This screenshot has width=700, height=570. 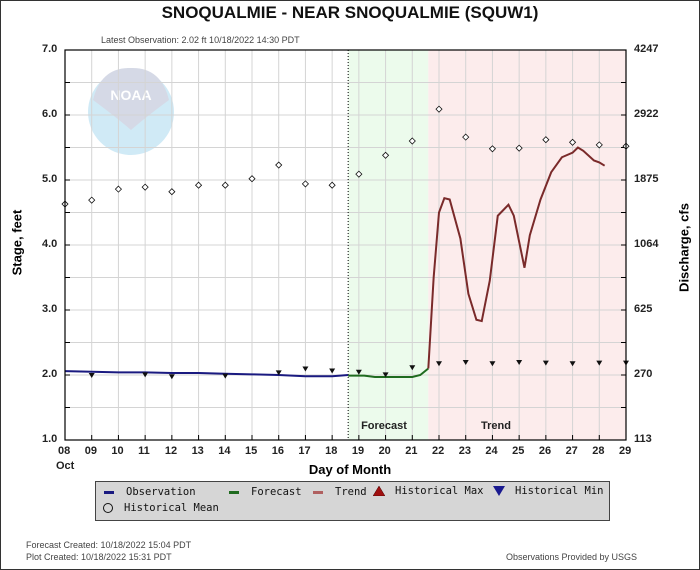 What do you see at coordinates (351, 492) in the screenshot?
I see `legend-trend-label: Trend` at bounding box center [351, 492].